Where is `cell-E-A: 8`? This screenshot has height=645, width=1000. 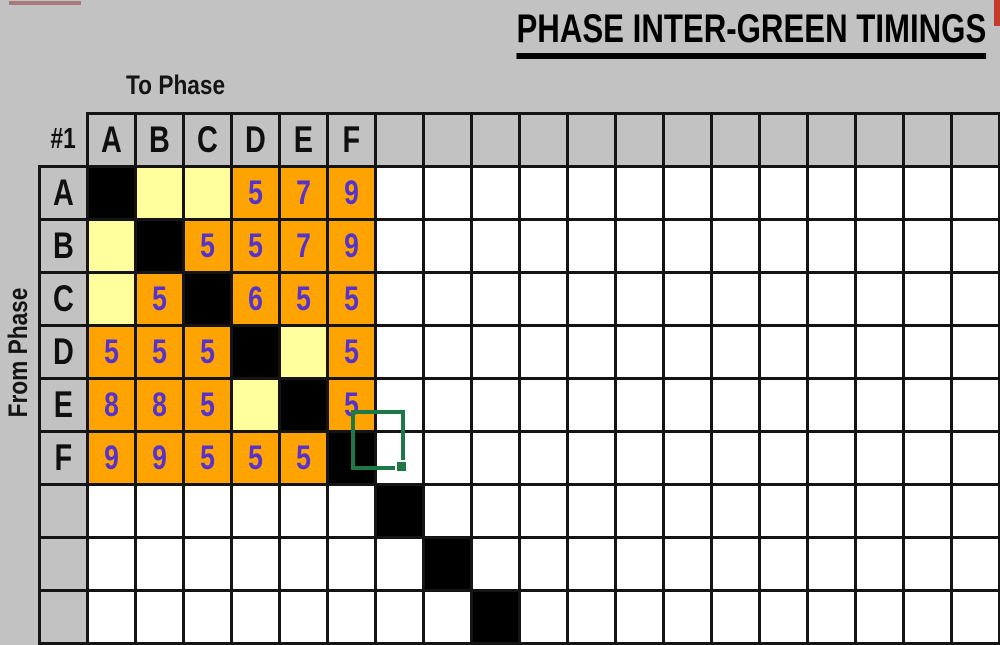
cell-E-A: 8 is located at coordinates (112, 405).